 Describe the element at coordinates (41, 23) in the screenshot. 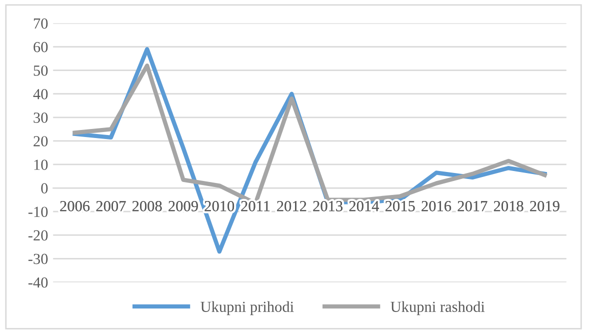

I see `y-tick-label: 70` at that location.